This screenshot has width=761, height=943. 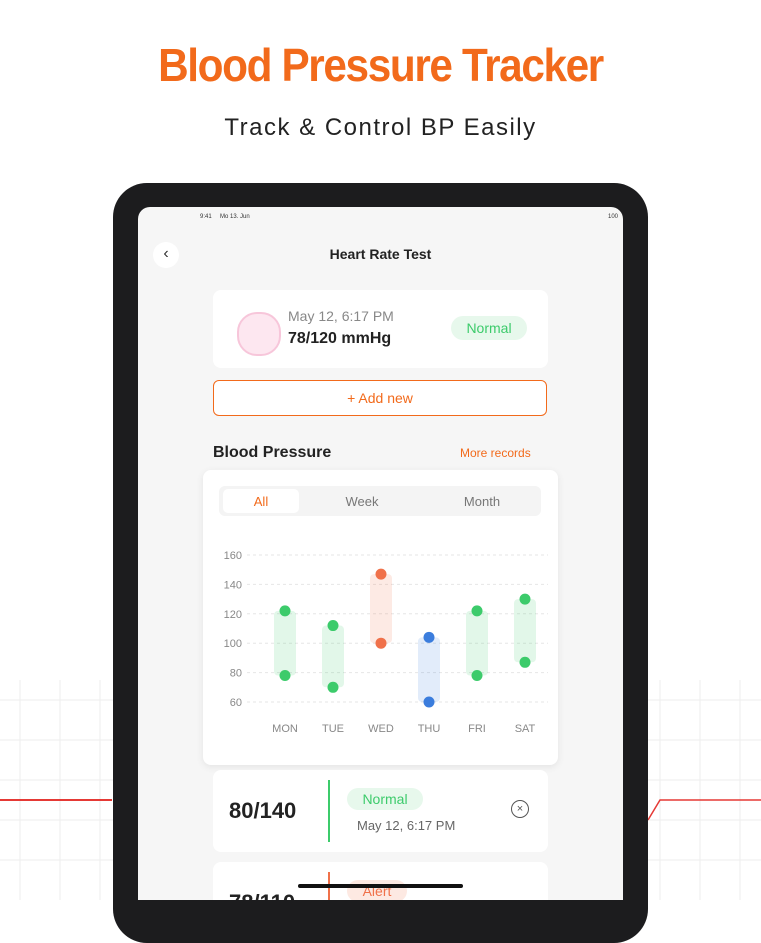 What do you see at coordinates (525, 729) in the screenshot?
I see `x-tick-label: SAT` at bounding box center [525, 729].